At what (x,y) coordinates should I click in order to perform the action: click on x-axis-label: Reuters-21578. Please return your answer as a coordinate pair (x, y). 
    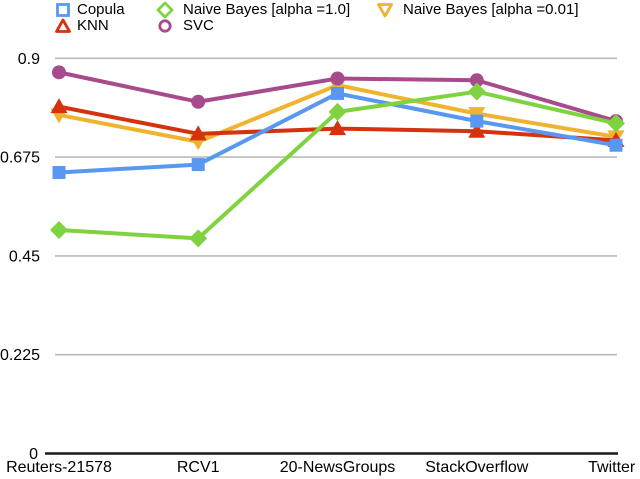
    Looking at the image, I should click on (59, 467).